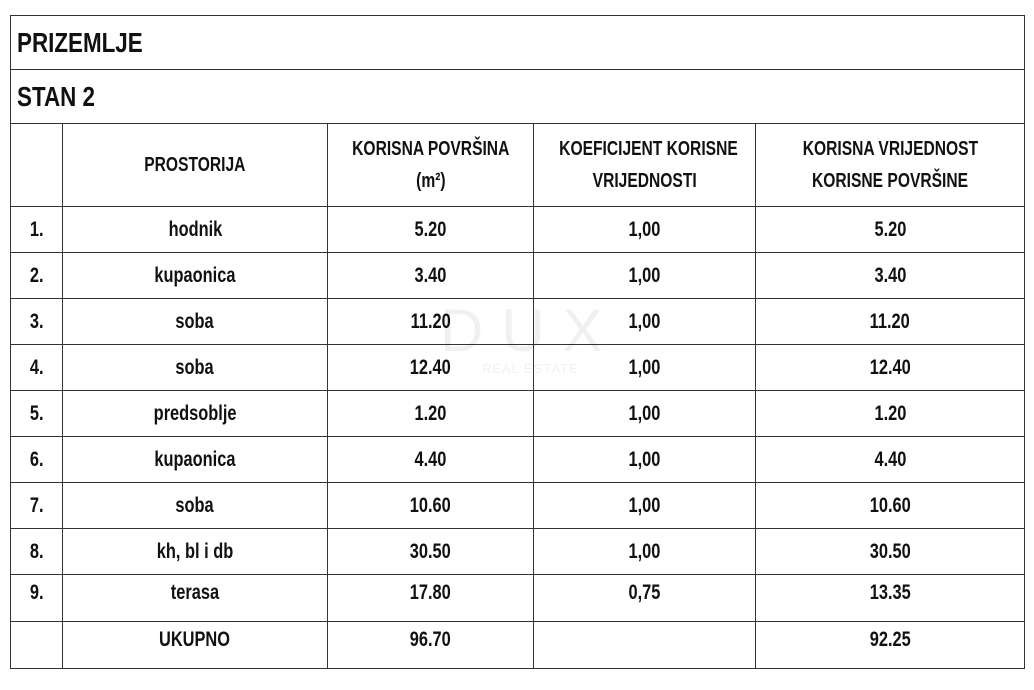  Describe the element at coordinates (430, 413) in the screenshot. I see `usable-area: 1.20` at that location.